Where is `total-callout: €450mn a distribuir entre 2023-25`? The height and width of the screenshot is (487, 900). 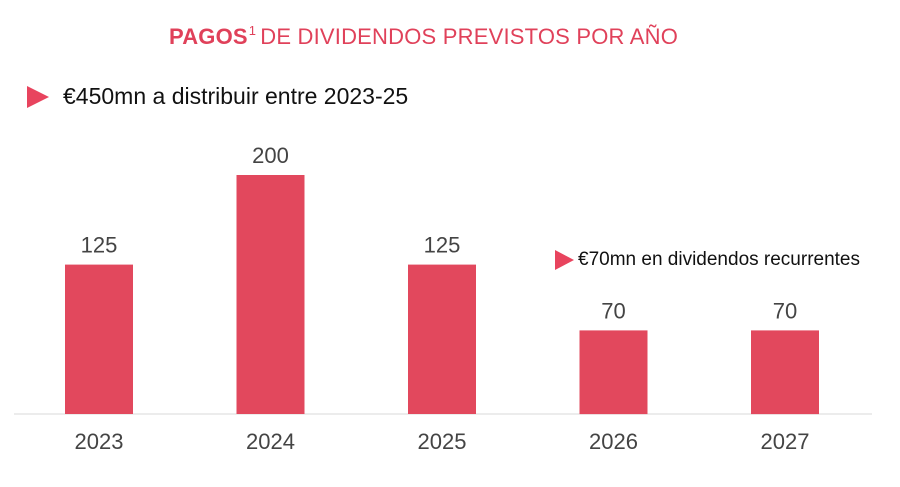 total-callout: €450mn a distribuir entre 2023-25 is located at coordinates (217, 96).